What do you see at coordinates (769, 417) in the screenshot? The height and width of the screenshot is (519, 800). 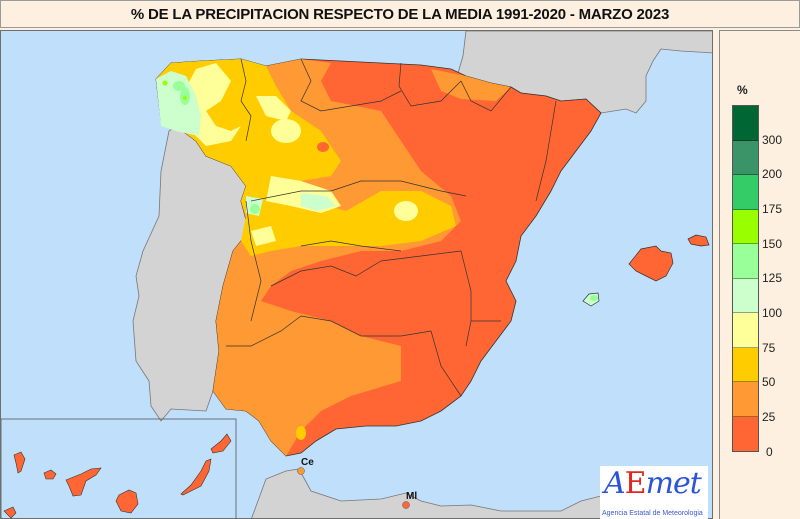 I see `legend-tick-25: 25` at bounding box center [769, 417].